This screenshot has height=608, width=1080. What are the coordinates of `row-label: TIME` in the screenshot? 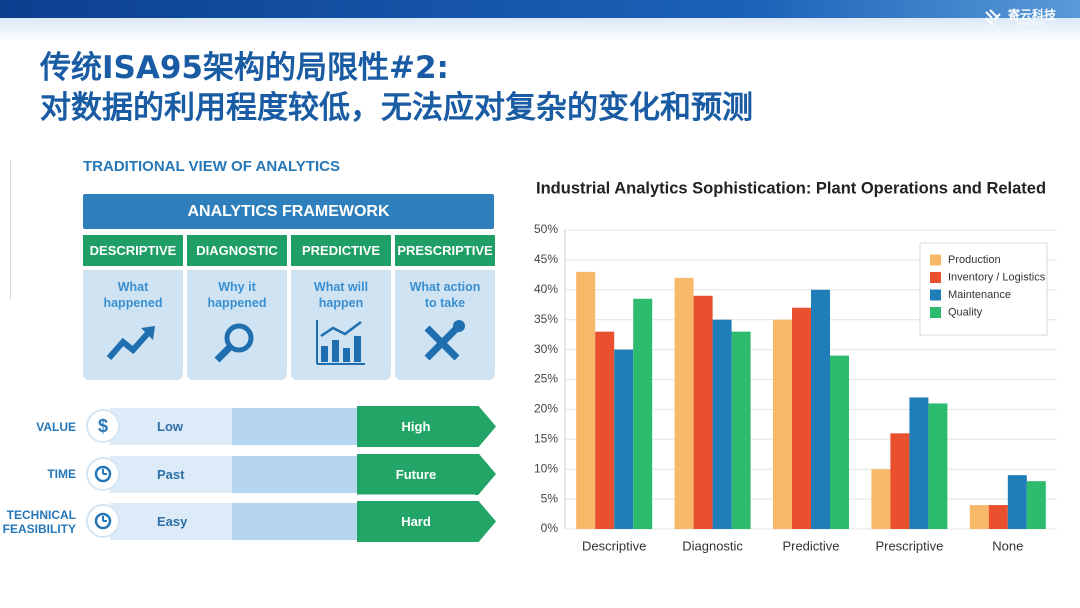 It's located at (61, 474).